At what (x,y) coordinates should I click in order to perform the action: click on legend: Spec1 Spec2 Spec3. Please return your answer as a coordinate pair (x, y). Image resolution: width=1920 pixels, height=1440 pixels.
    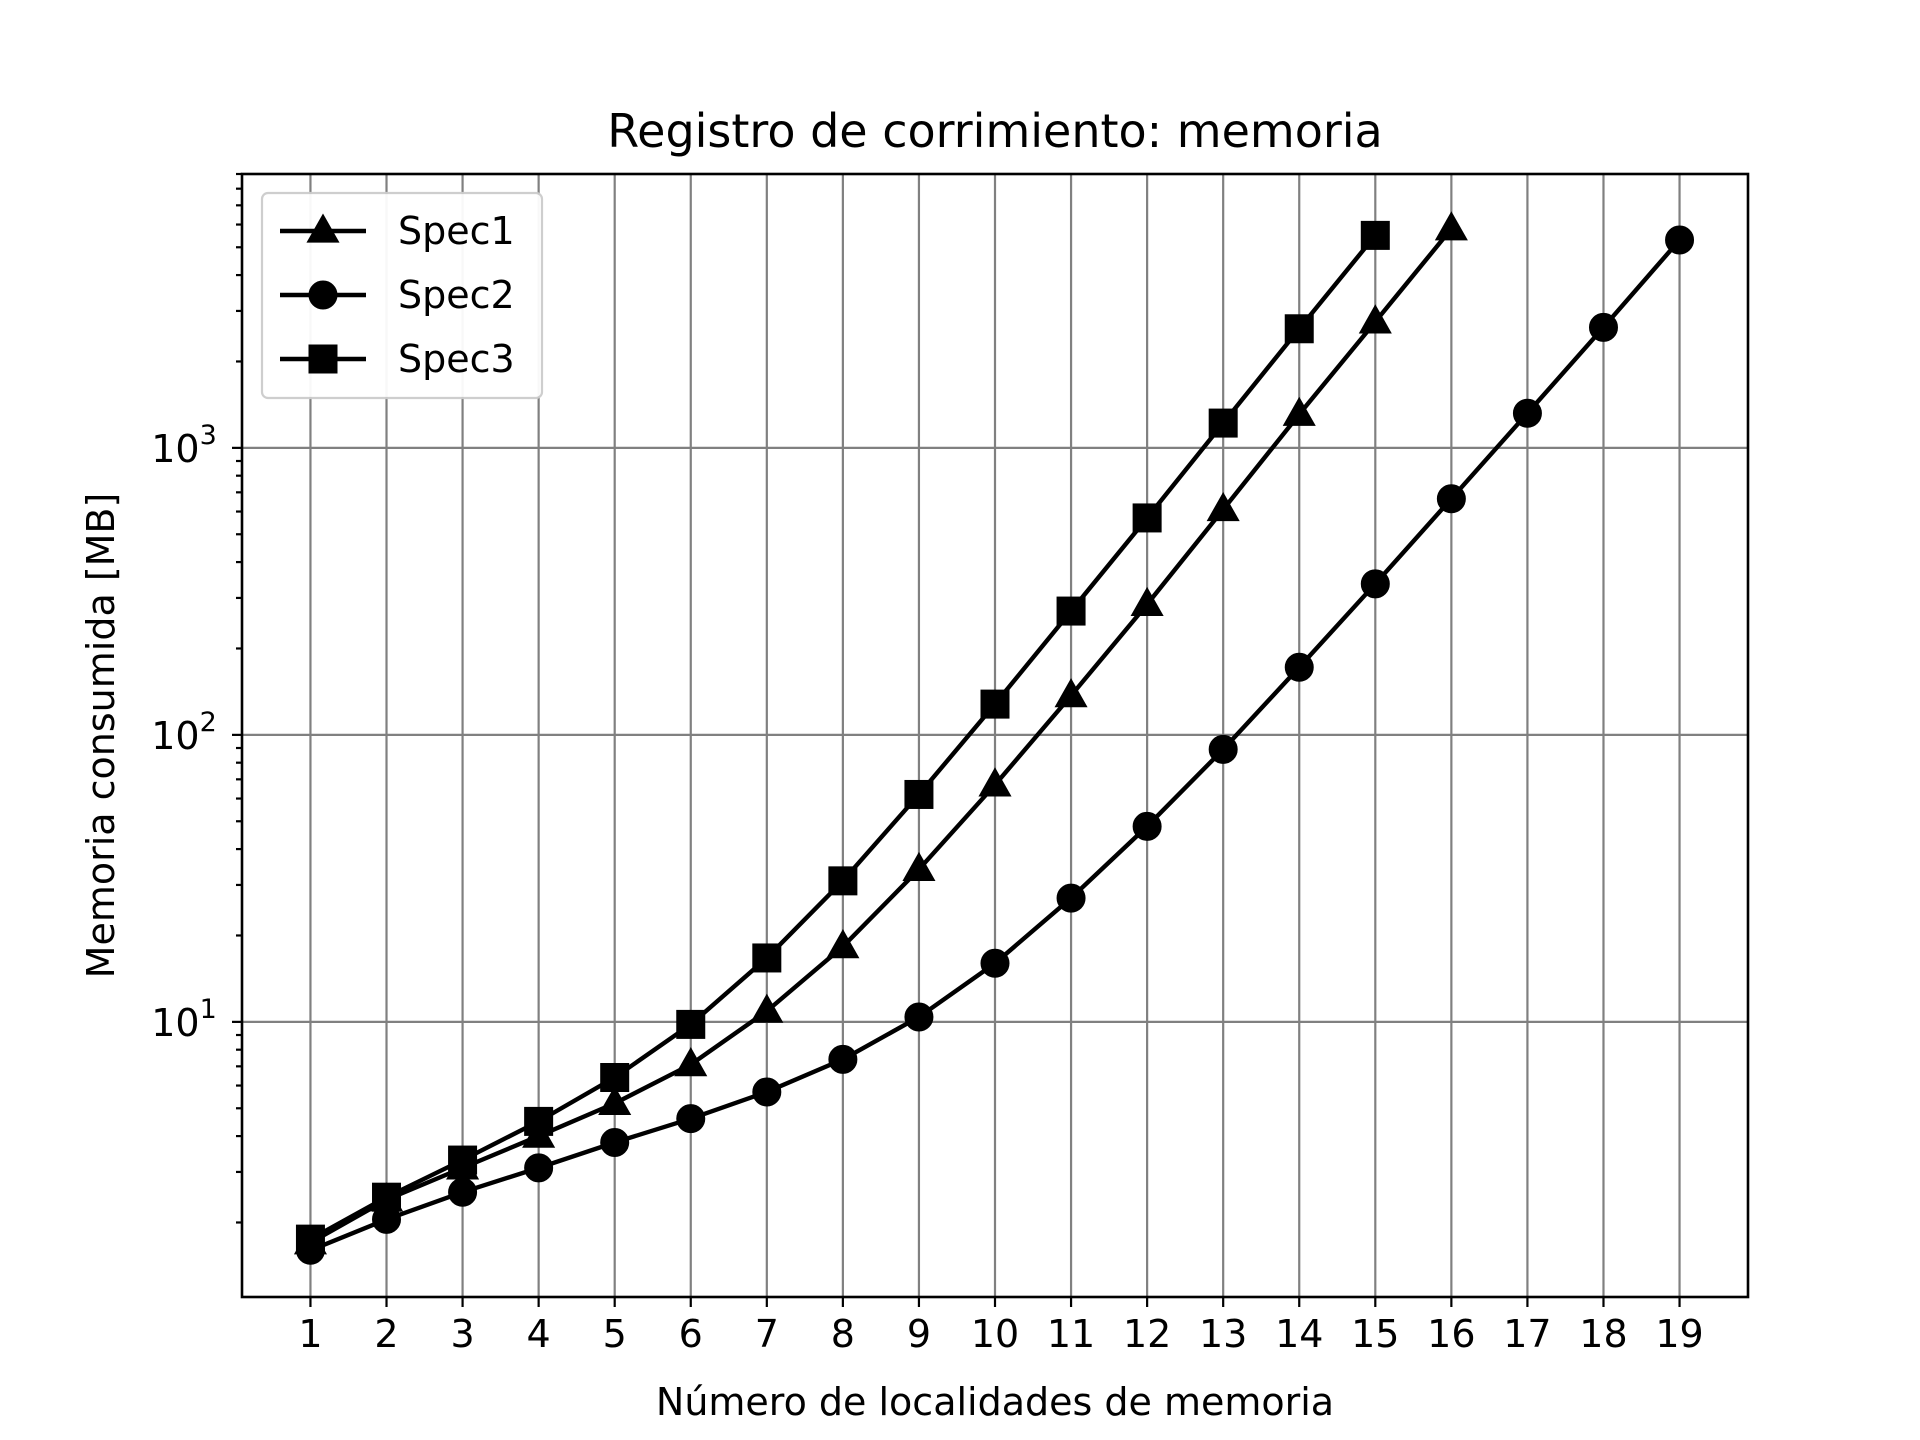
    Looking at the image, I should click on (402, 295).